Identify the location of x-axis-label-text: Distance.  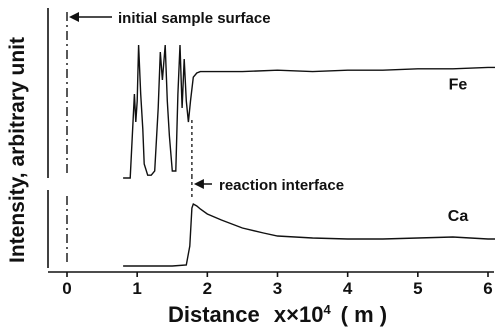
(214, 314).